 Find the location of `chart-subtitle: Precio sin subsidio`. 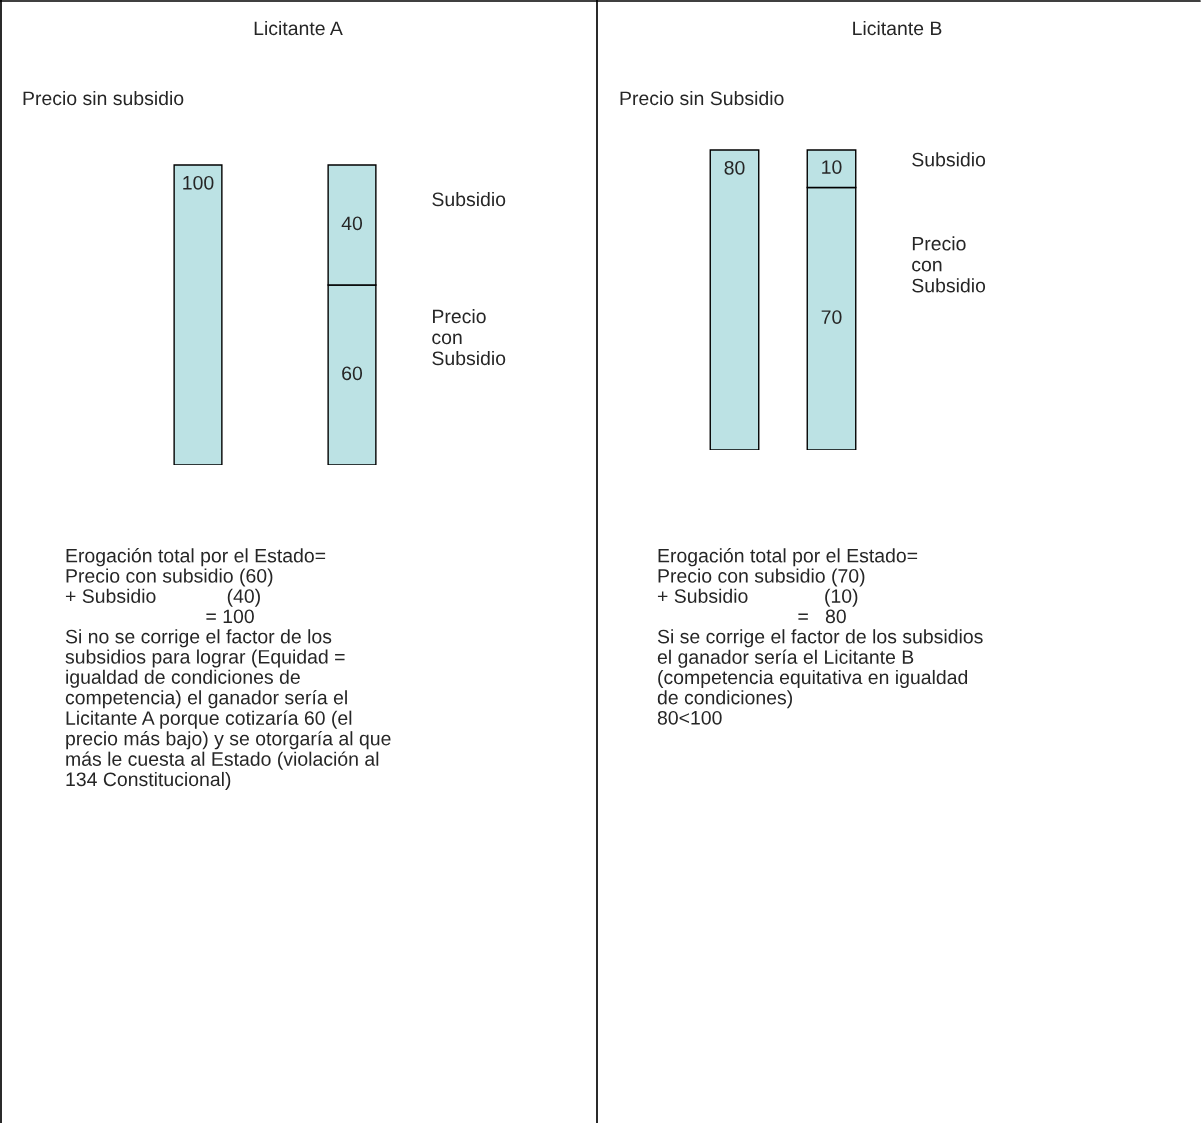

chart-subtitle: Precio sin subsidio is located at coordinates (103, 98).